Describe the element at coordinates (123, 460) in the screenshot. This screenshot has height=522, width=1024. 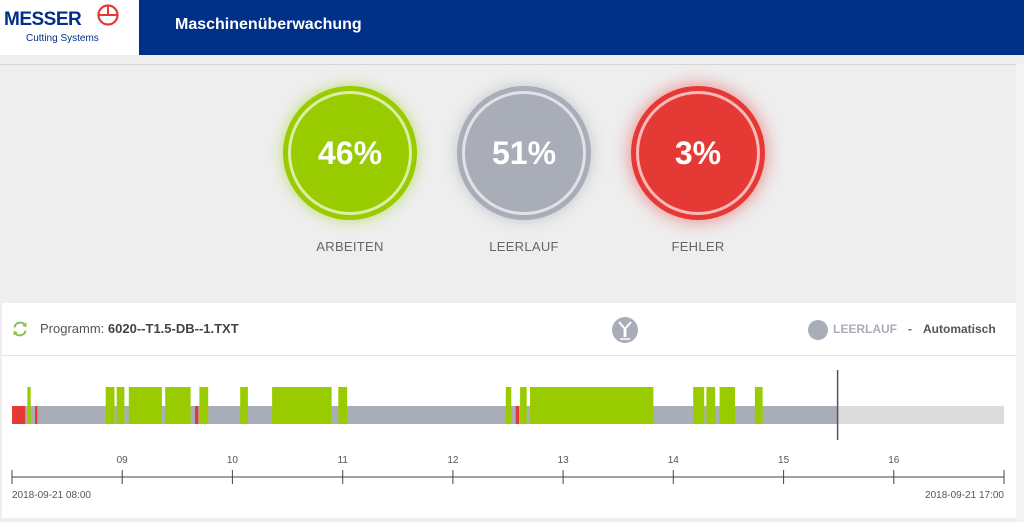
I see `axis-tick-label: 09` at that location.